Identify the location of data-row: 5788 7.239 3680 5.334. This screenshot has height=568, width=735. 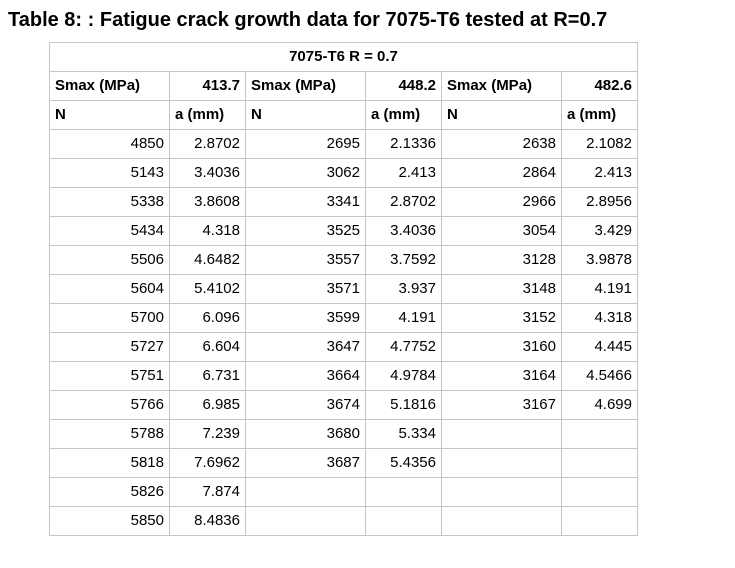
(343, 434).